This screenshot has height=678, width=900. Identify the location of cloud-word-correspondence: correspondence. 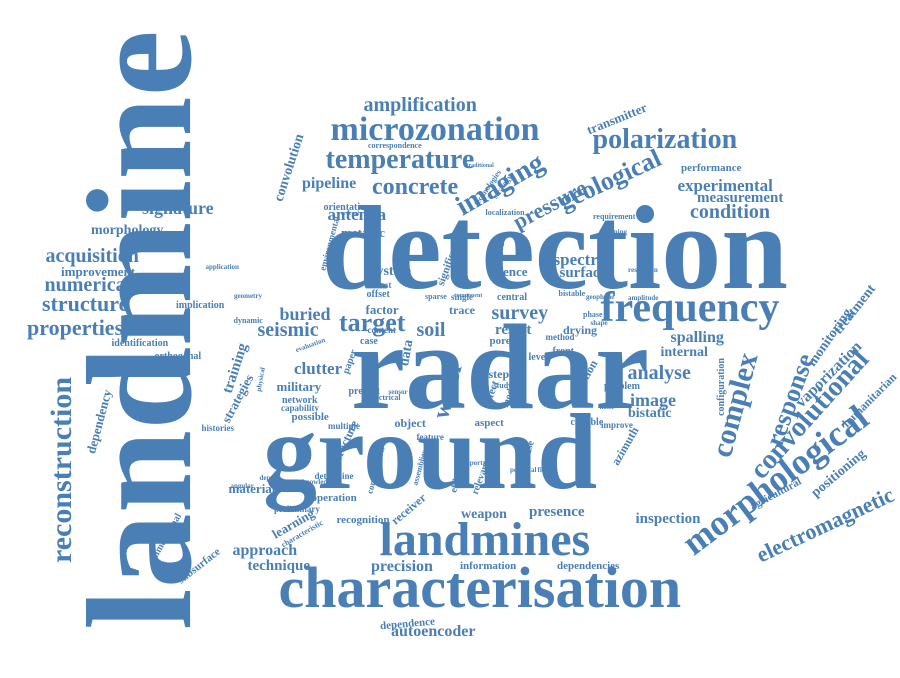
(395, 145).